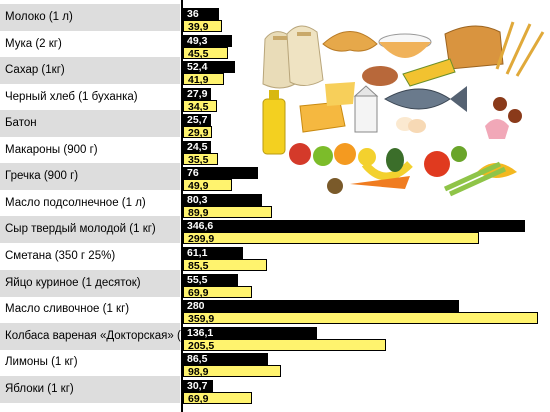  What do you see at coordinates (225, 265) in the screenshot?
I see `bar-series-light: 85,5` at bounding box center [225, 265].